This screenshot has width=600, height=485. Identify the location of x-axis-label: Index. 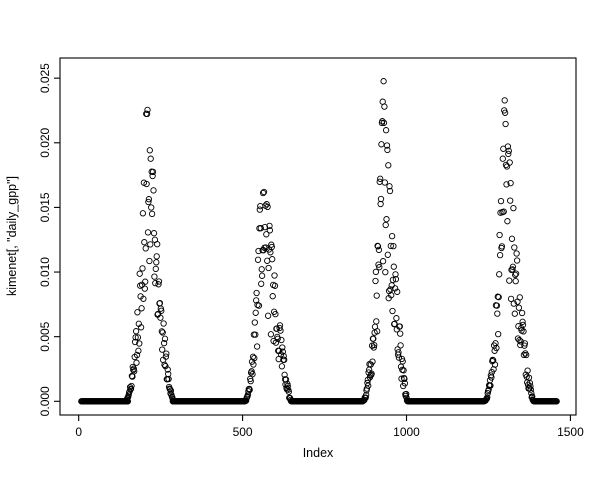
(318, 453).